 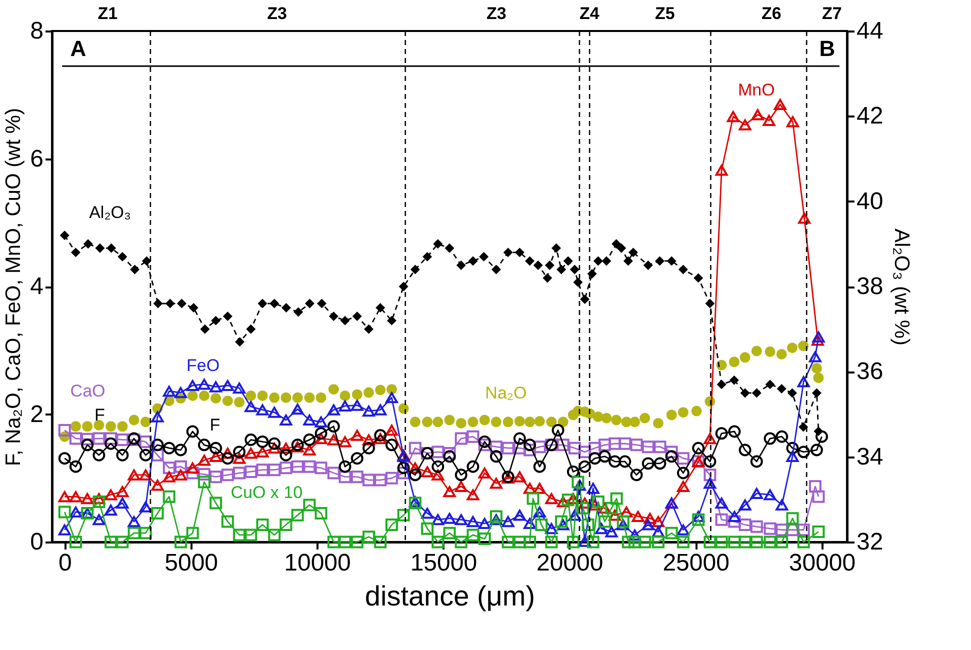 What do you see at coordinates (266, 492) in the screenshot?
I see `series-label: CuO x 10` at bounding box center [266, 492].